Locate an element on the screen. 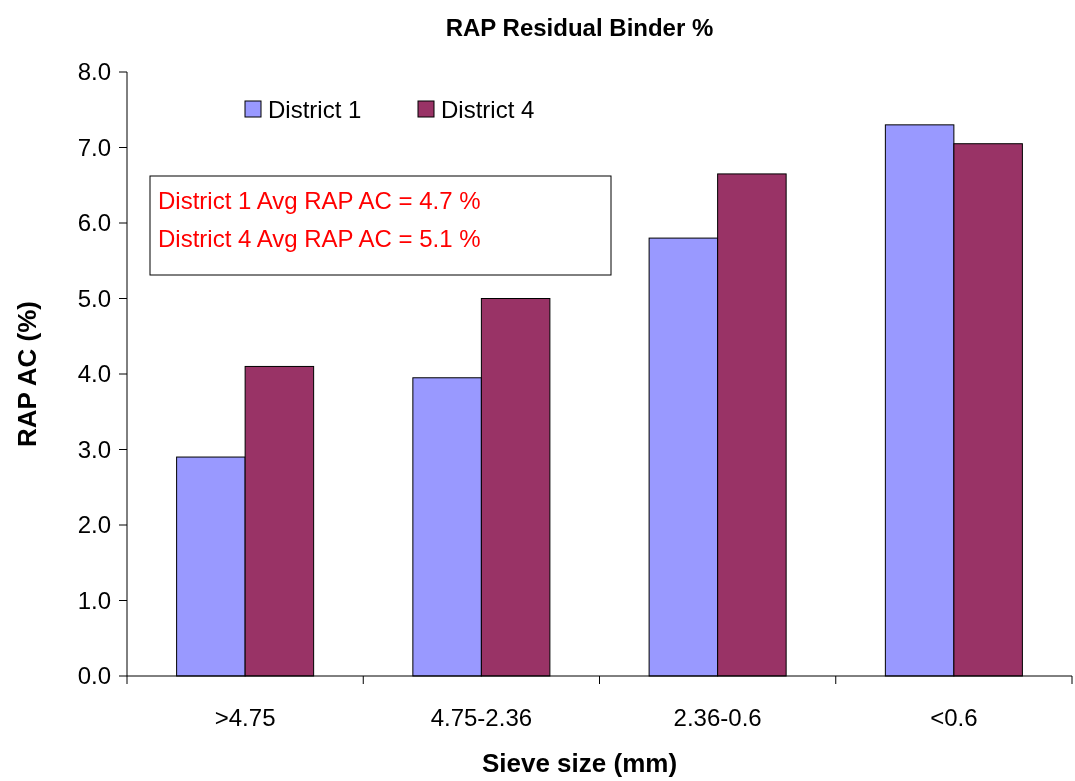 This screenshot has height=781, width=1075. y-tick-label: 2.0 is located at coordinates (94, 525).